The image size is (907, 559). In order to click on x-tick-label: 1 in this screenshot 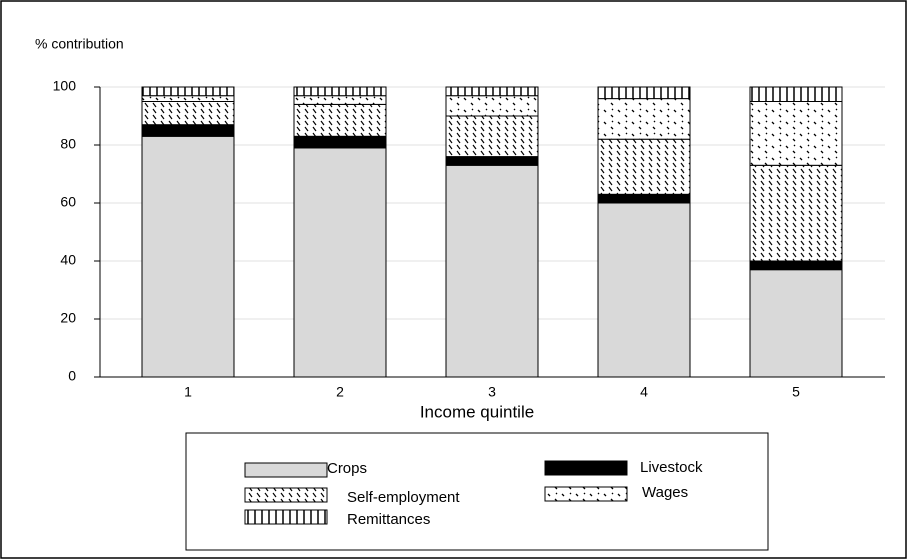, I will do `click(188, 392)`.